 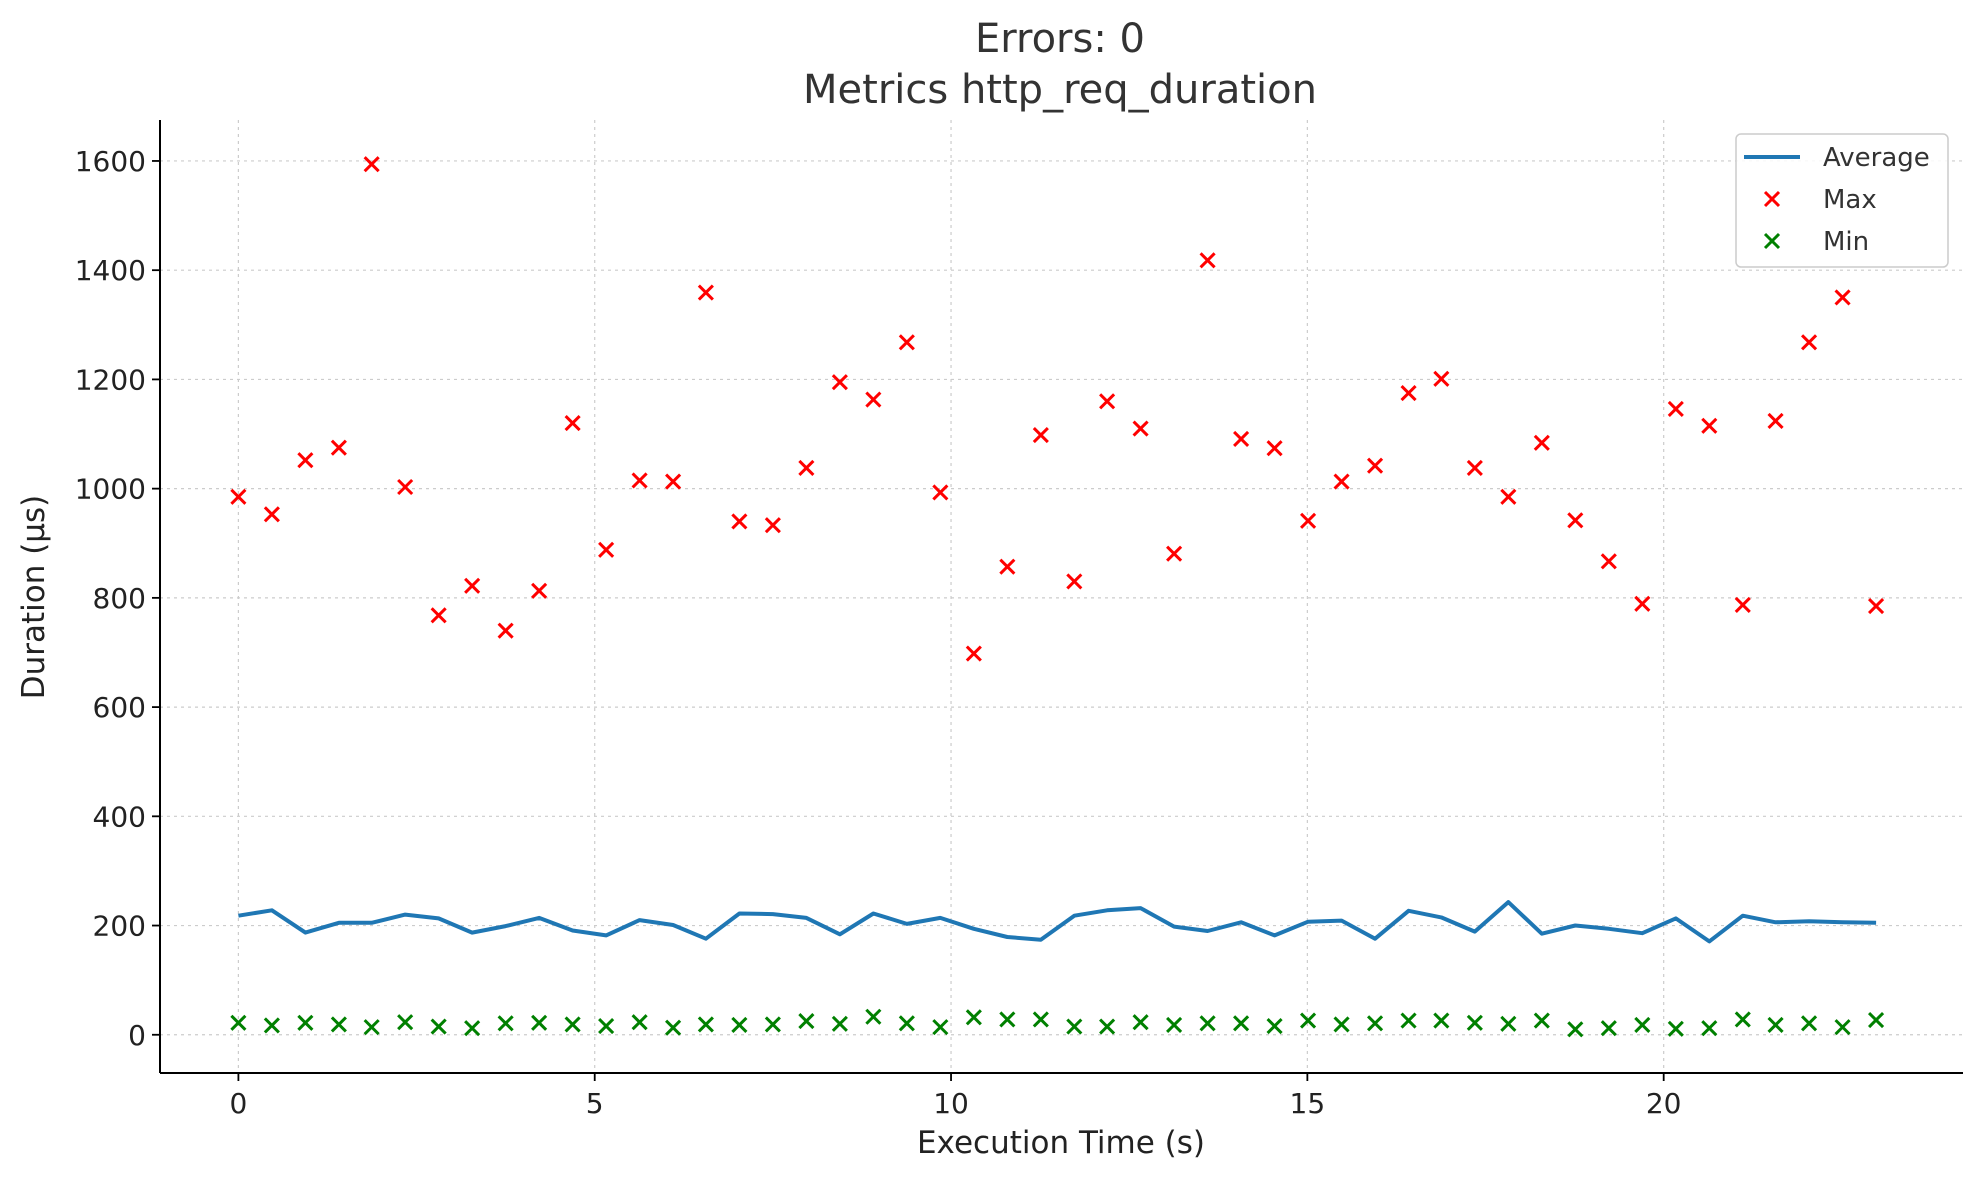 I want to click on legend-frame, so click(x=1842, y=200).